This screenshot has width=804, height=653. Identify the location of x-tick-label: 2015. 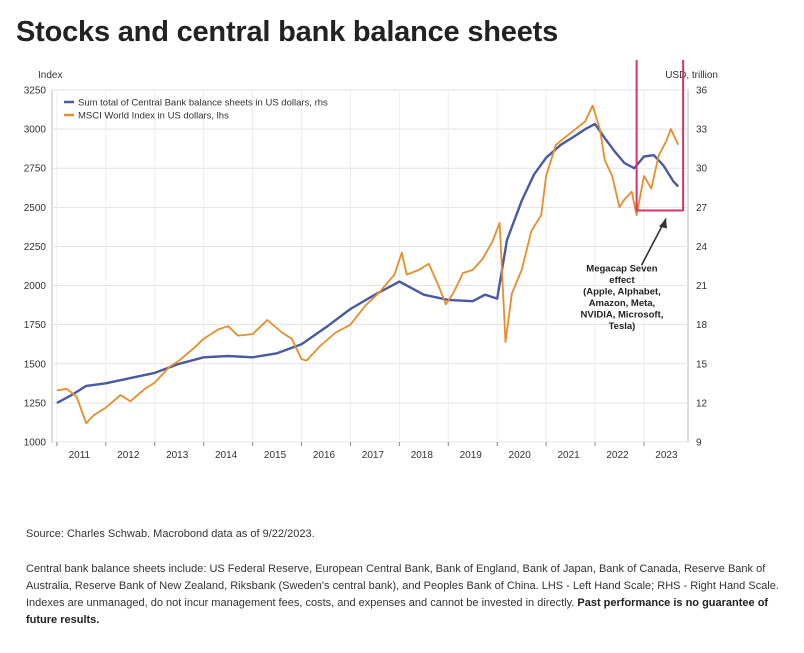
(275, 455).